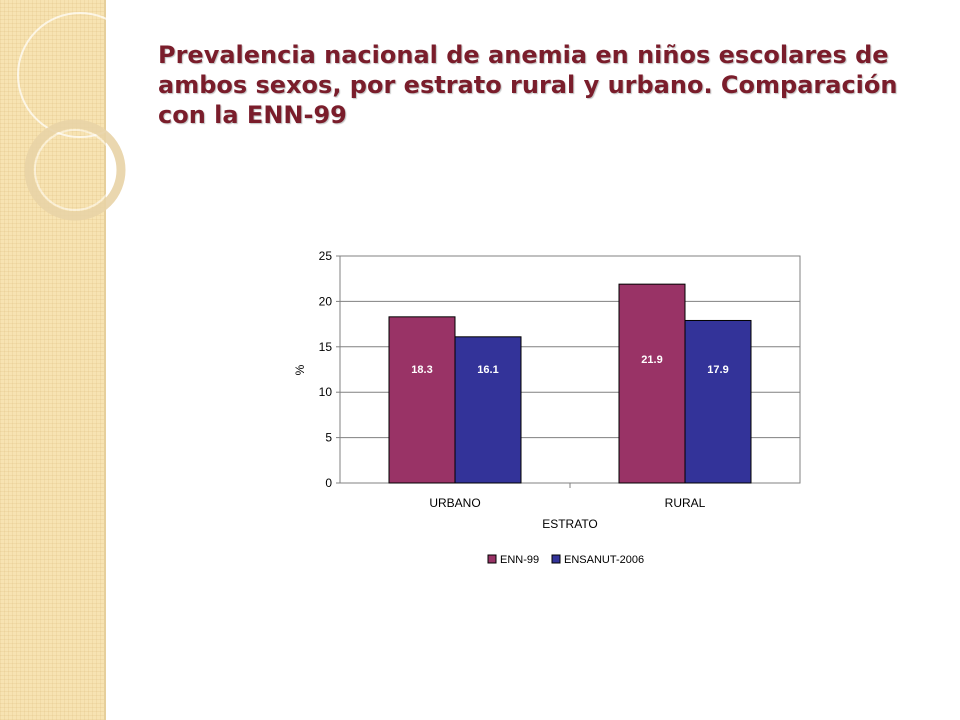 This screenshot has height=720, width=960. I want to click on x-axis-tick-labels: URBANO RURAL, so click(567, 503).